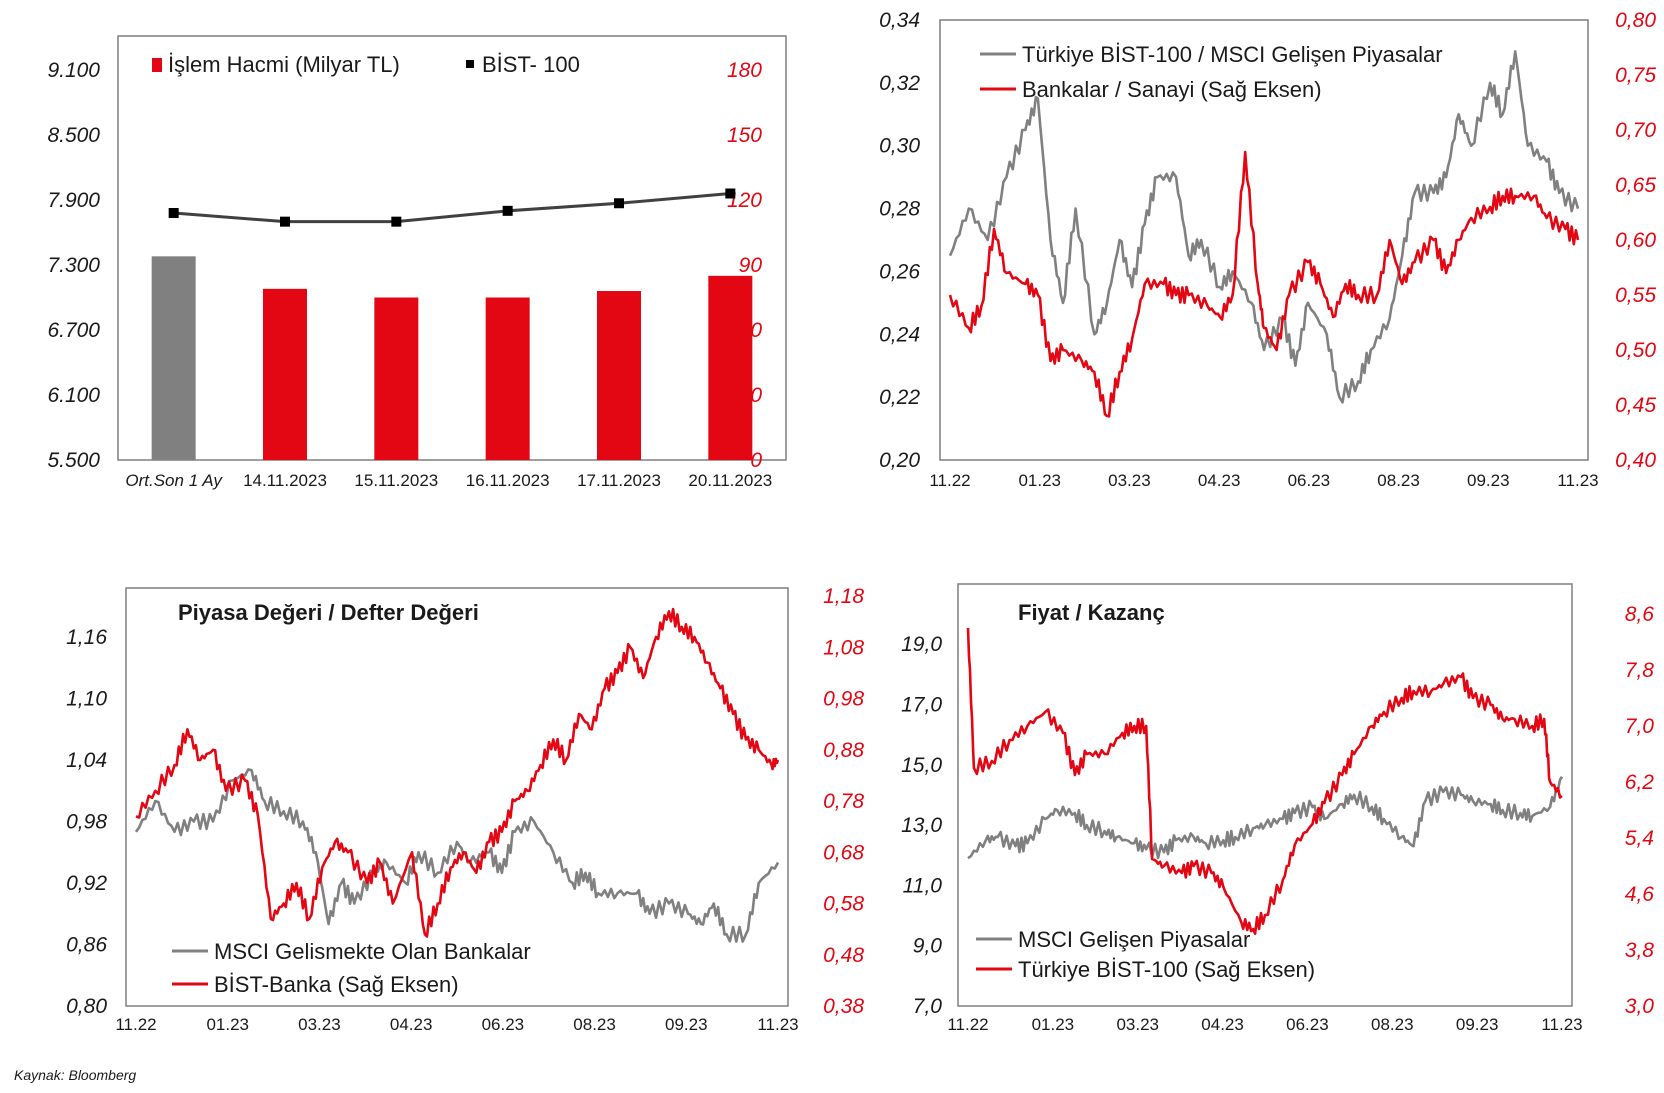 The width and height of the screenshot is (1664, 1093). I want to click on y-left-tick-label: 15,0, so click(921, 765).